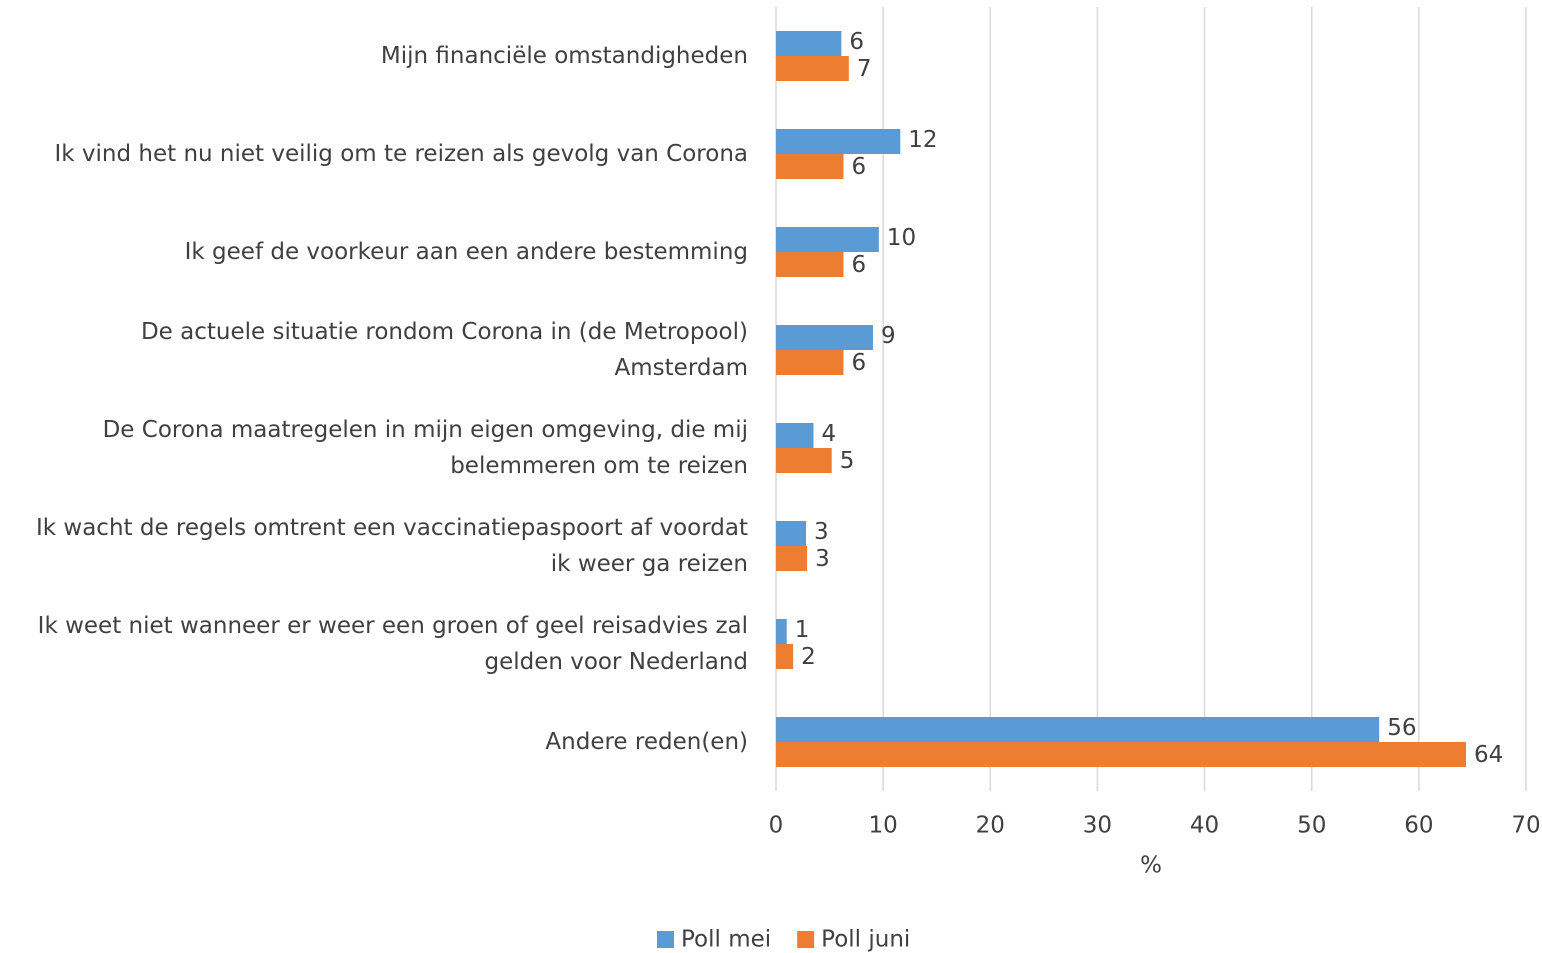 Image resolution: width=1542 pixels, height=953 pixels. I want to click on data-label: 7, so click(864, 69).